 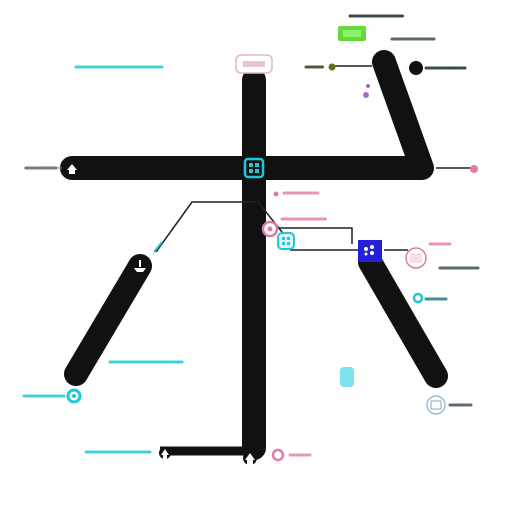 I want to click on top-label-box, so click(x=254, y=64).